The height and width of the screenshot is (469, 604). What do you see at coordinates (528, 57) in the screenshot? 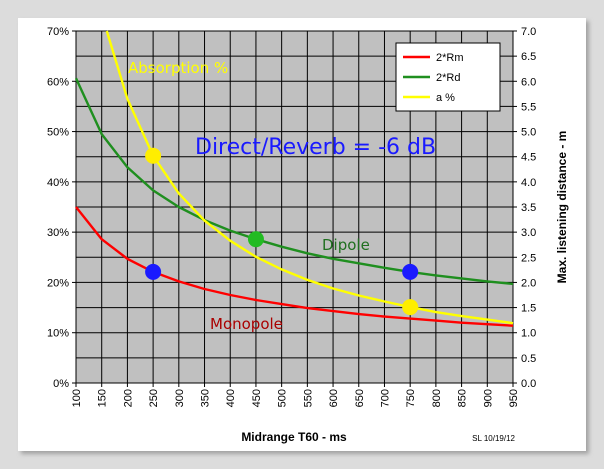
I see `y-right-tick-label: 6.5` at bounding box center [528, 57].